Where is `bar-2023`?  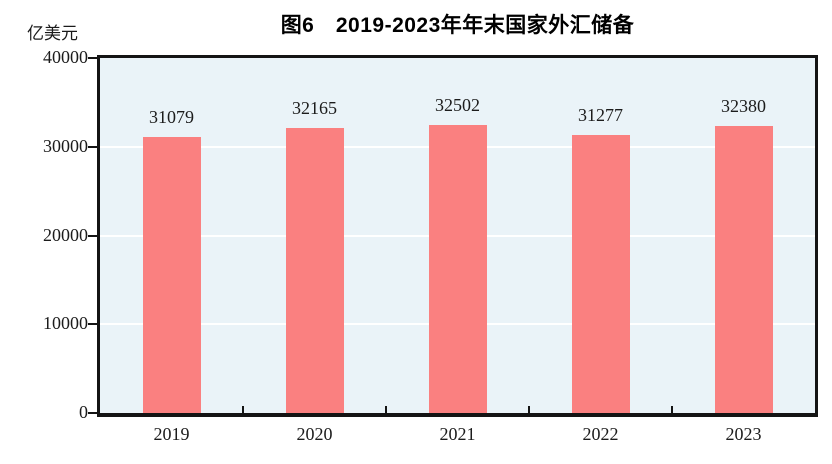 bar-2023 is located at coordinates (743, 269).